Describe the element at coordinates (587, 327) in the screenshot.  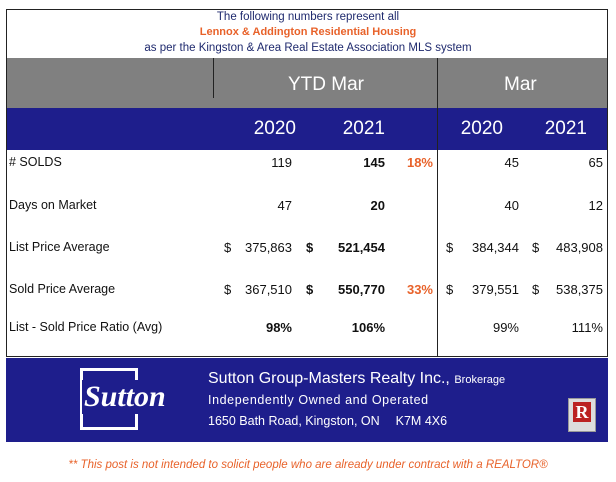
I see `mar-2021-value: 111%` at that location.